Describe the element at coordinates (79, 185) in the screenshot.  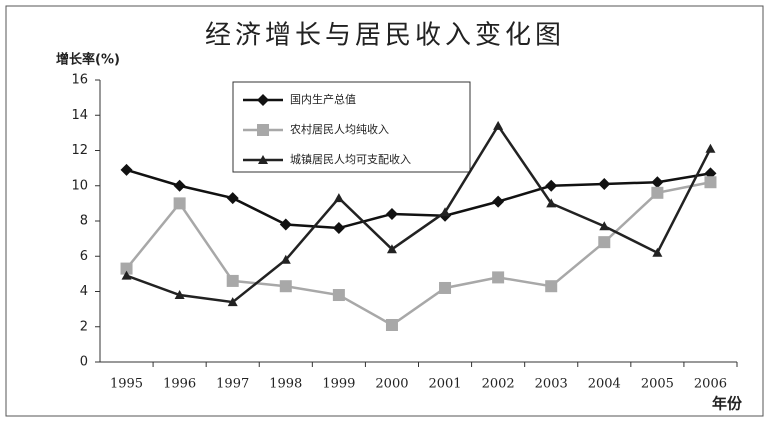
I see `y-tick-label: 10` at that location.